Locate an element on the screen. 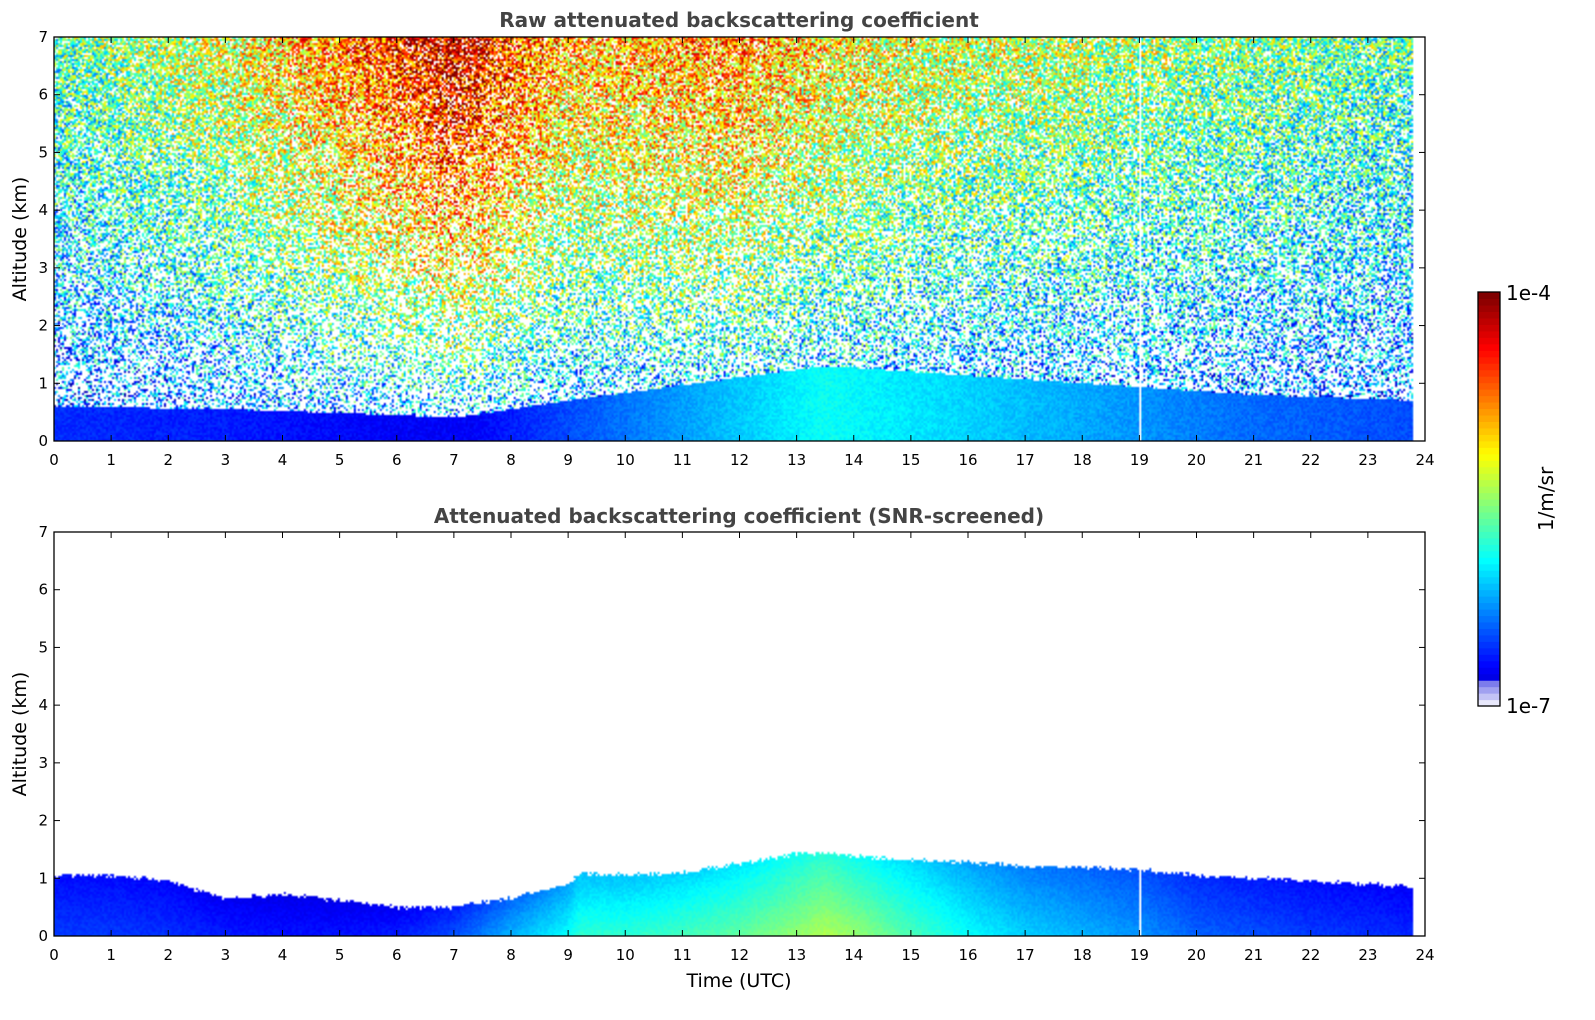  x-tick-label: 6 is located at coordinates (397, 460).